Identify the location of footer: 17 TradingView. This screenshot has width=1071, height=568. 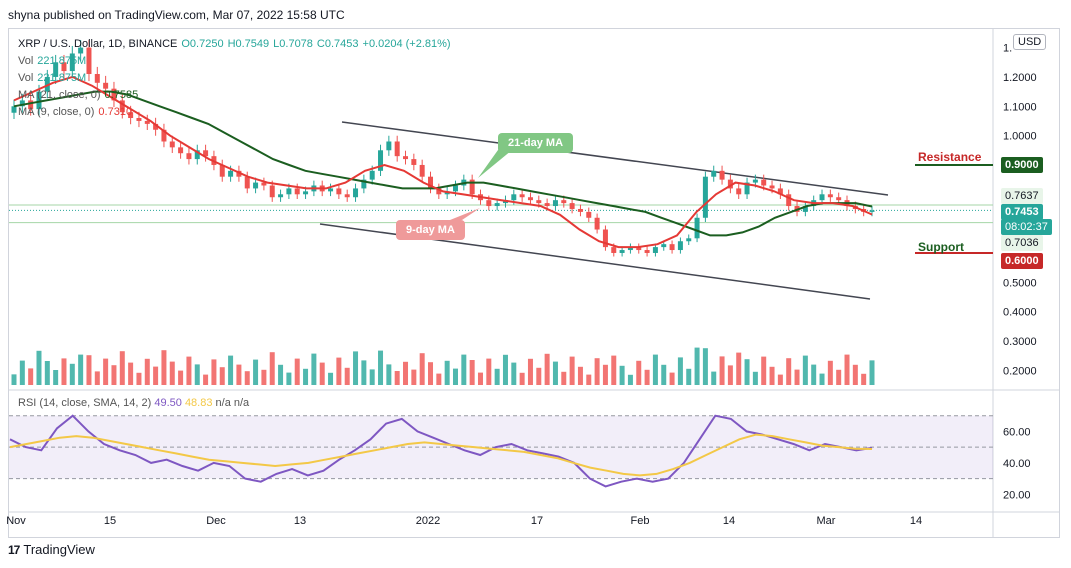
(51, 549).